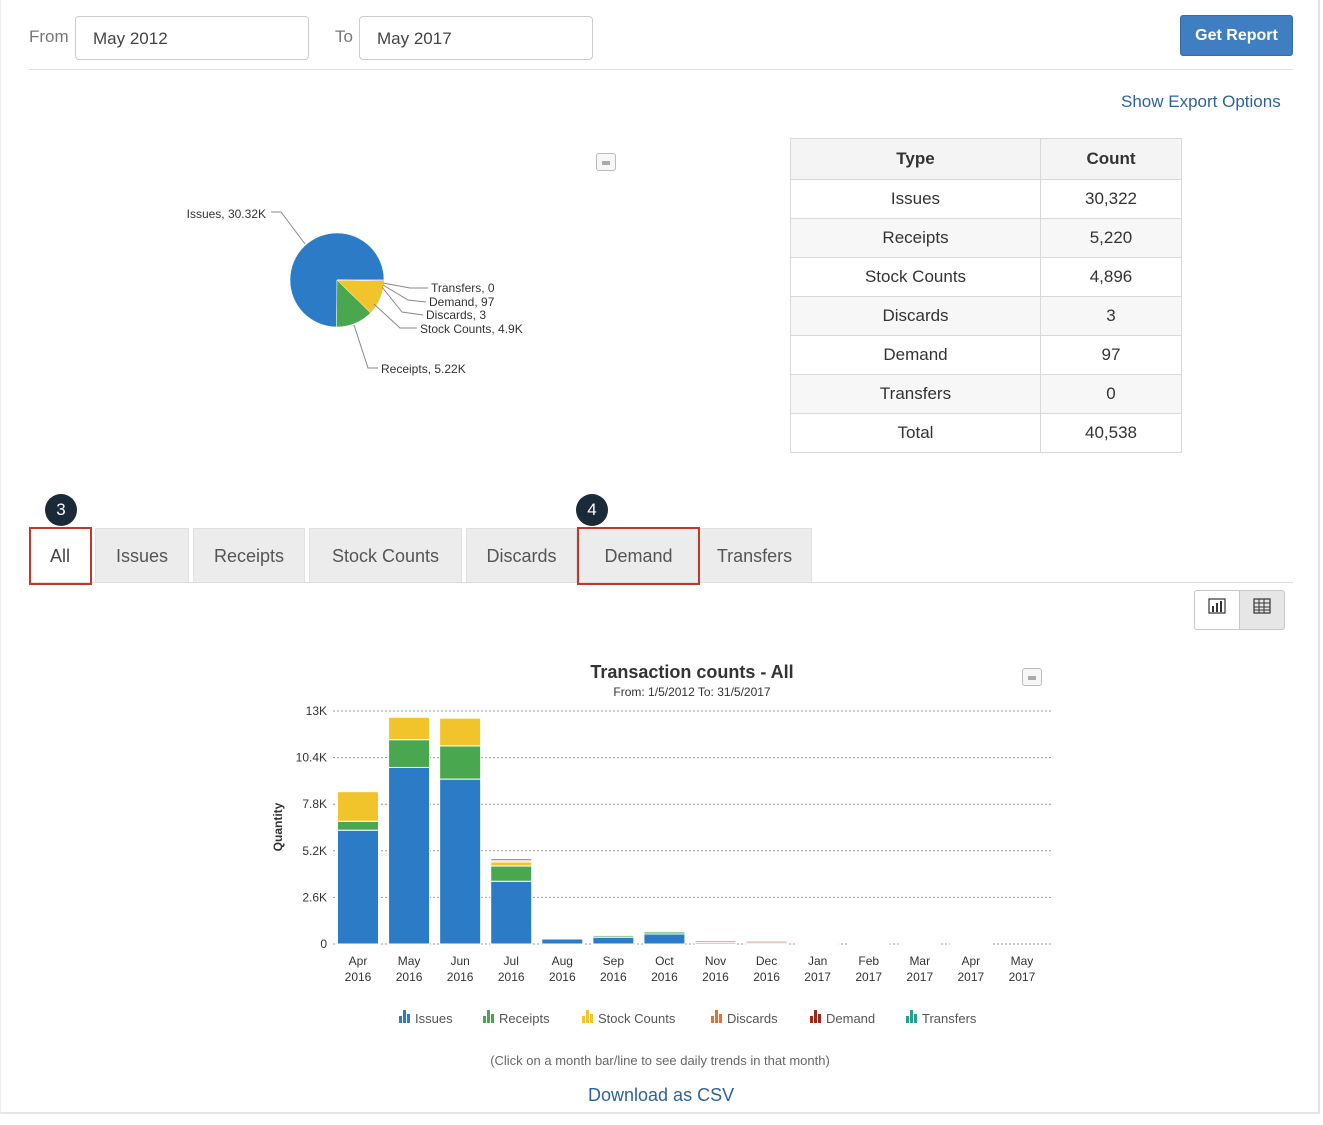 The image size is (1323, 1125). What do you see at coordinates (476, 38) in the screenshot?
I see `to-date-input: May 2017` at bounding box center [476, 38].